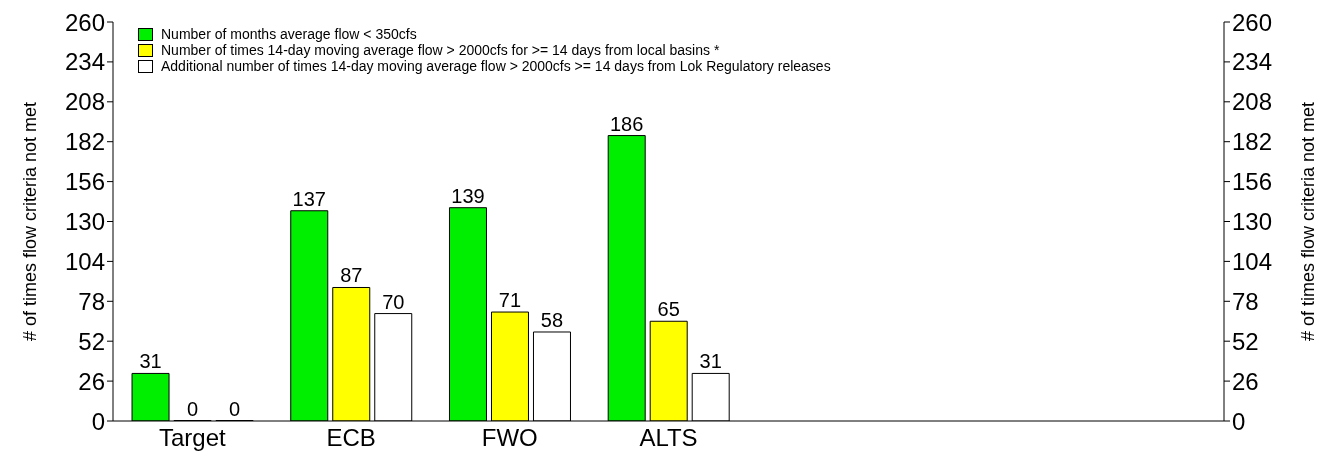  I want to click on data-label: 58, so click(552, 319).